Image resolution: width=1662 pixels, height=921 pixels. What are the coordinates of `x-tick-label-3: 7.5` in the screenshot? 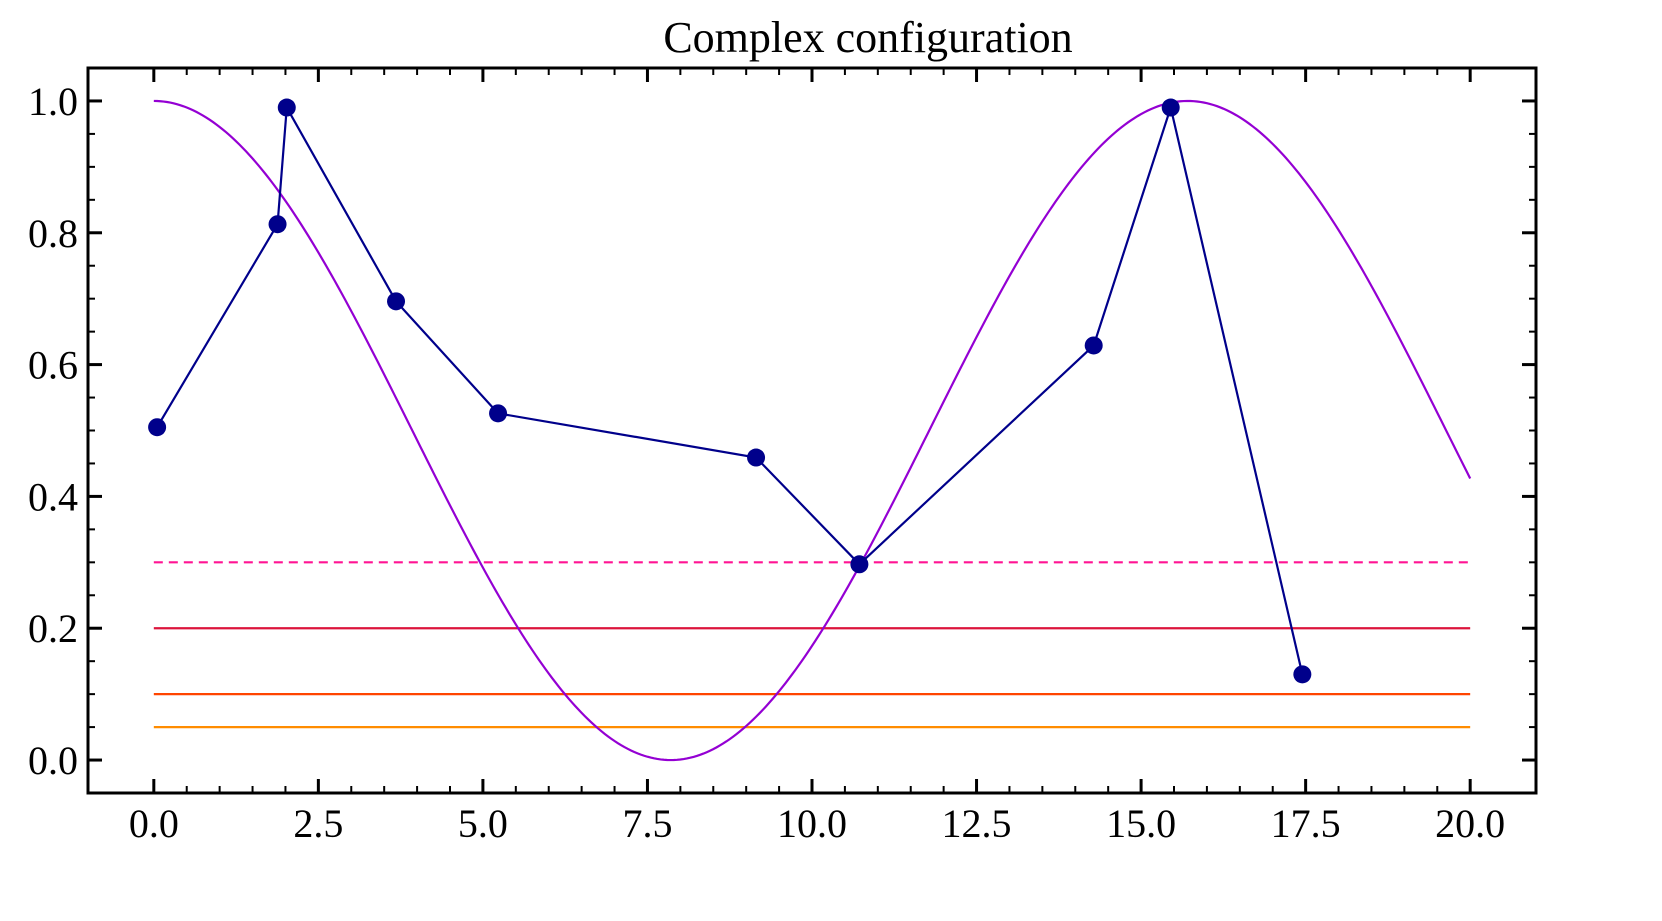 It's located at (647, 823).